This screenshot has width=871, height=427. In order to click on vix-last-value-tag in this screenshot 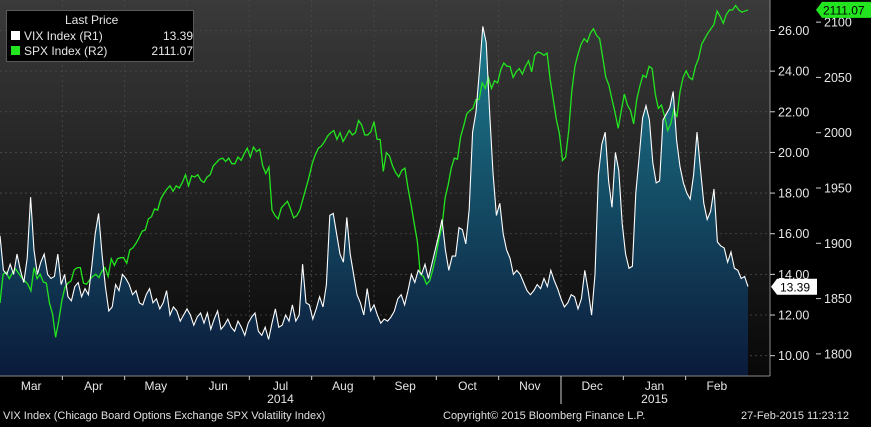, I will do `click(794, 286)`.